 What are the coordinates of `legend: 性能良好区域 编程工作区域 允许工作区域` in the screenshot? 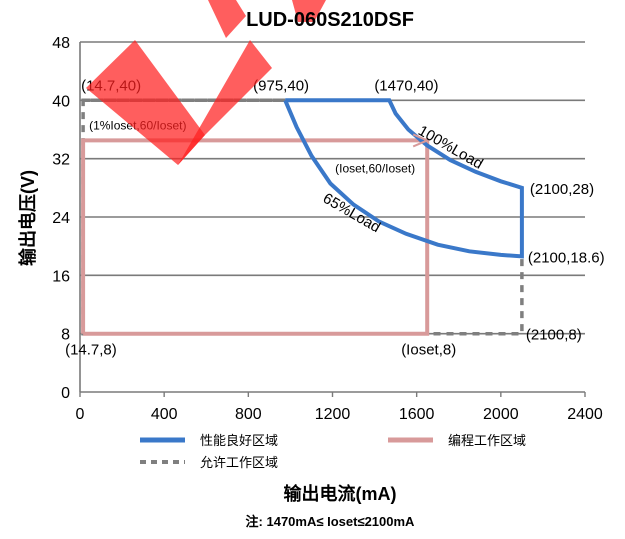 It's located at (333, 451).